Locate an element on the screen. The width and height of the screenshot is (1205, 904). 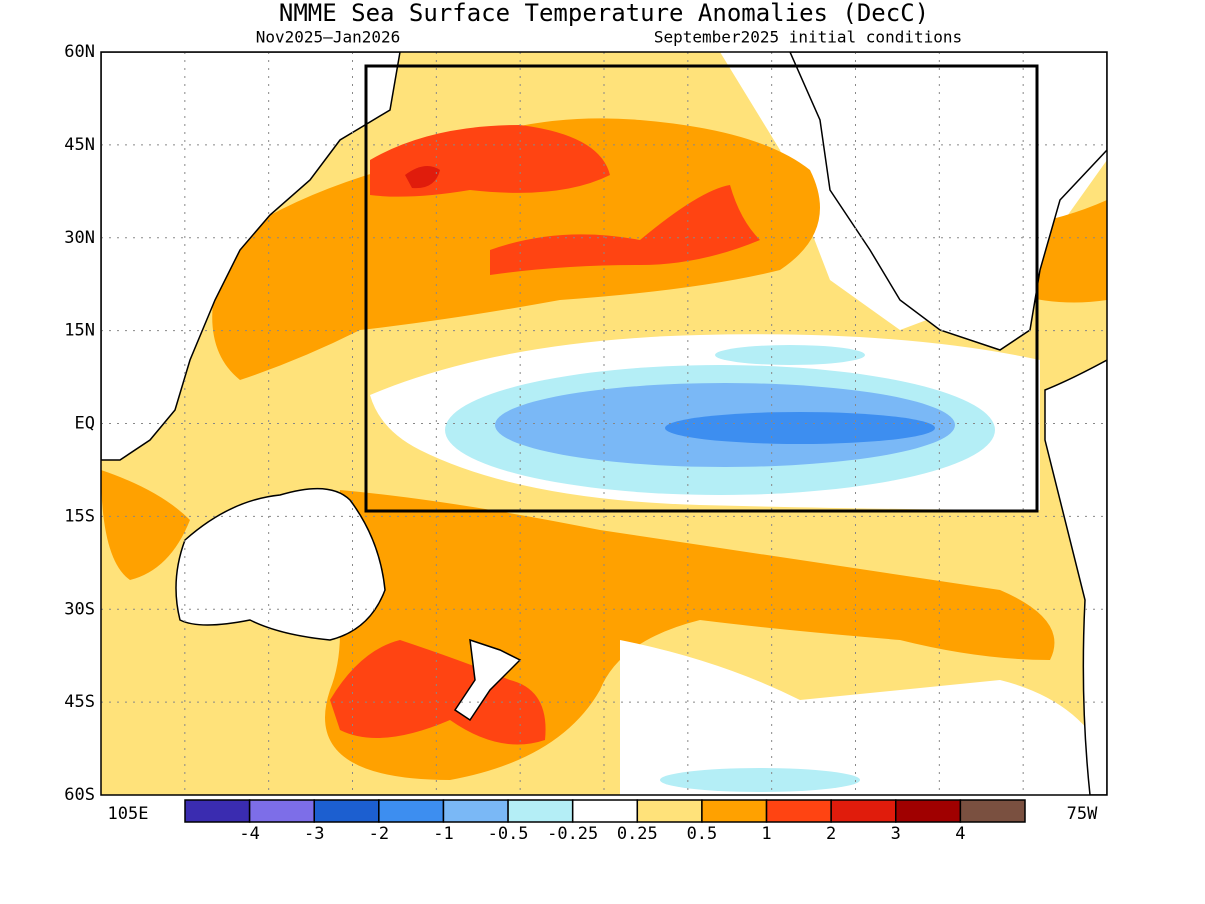
colorbar-label: -0.5 is located at coordinates (508, 834).